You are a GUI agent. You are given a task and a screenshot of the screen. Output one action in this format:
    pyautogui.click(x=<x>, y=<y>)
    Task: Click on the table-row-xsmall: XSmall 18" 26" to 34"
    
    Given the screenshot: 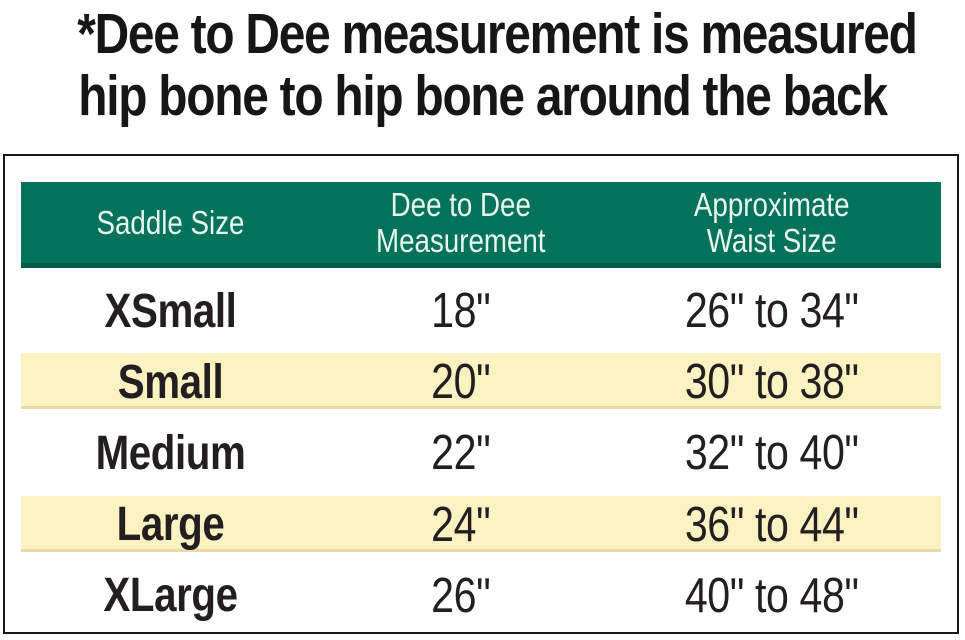 What is the action you would take?
    pyautogui.click(x=481, y=311)
    